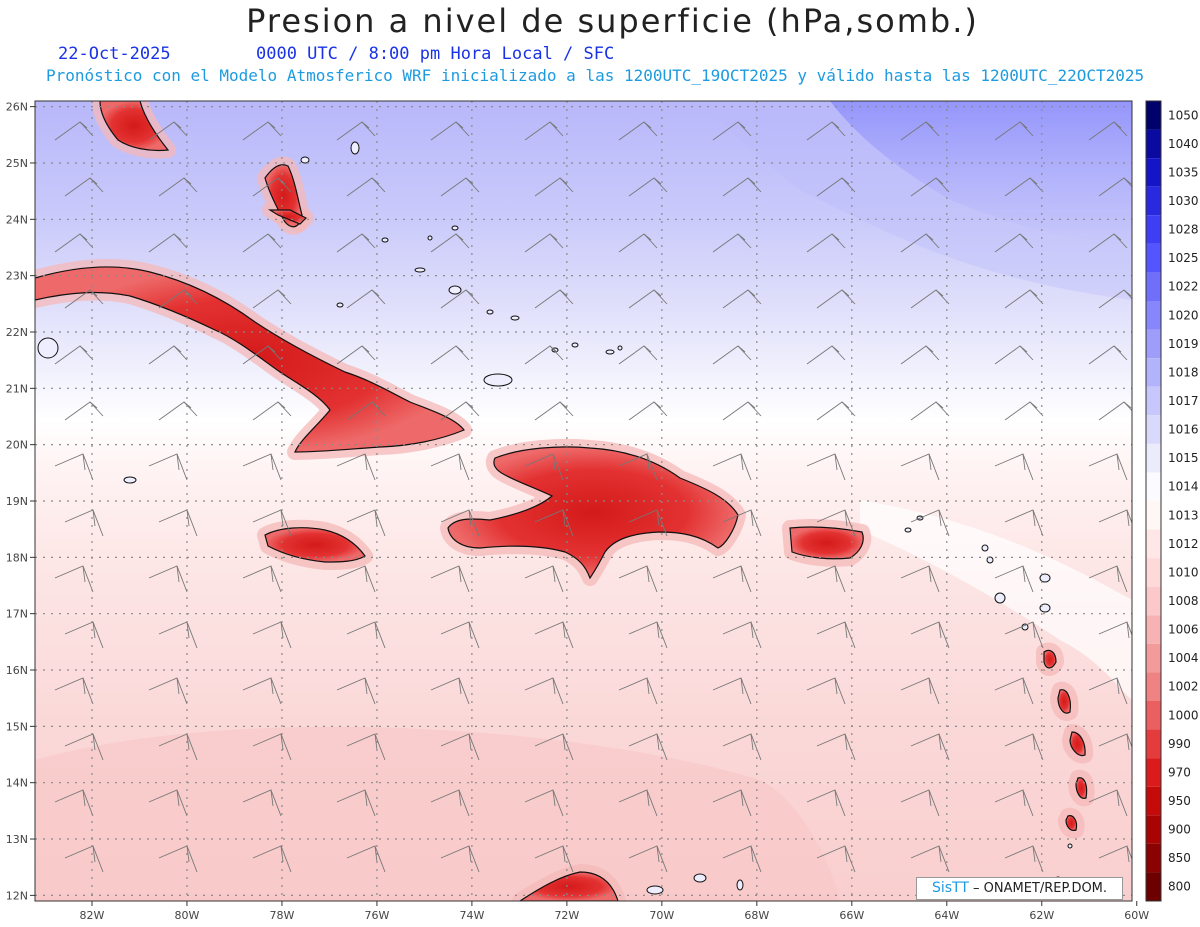 The width and height of the screenshot is (1200, 927). What do you see at coordinates (826, 543) in the screenshot?
I see `puerto-rico-coast` at bounding box center [826, 543].